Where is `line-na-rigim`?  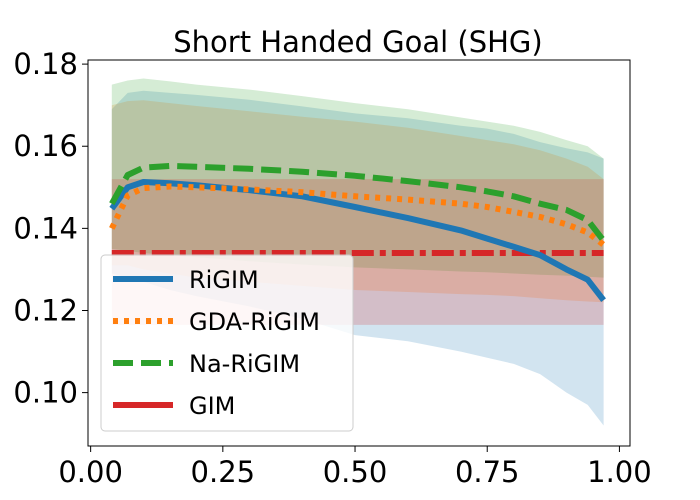 line-na-rigim is located at coordinates (357, 202).